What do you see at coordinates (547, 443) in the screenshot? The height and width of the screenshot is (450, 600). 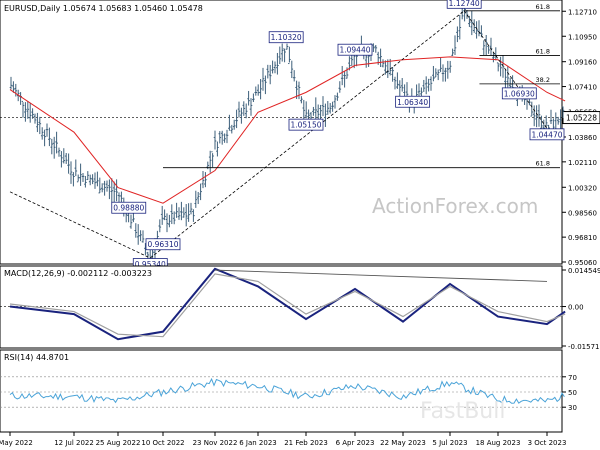 I see `x-tick-label: 3 Oct 2023` at bounding box center [547, 443].